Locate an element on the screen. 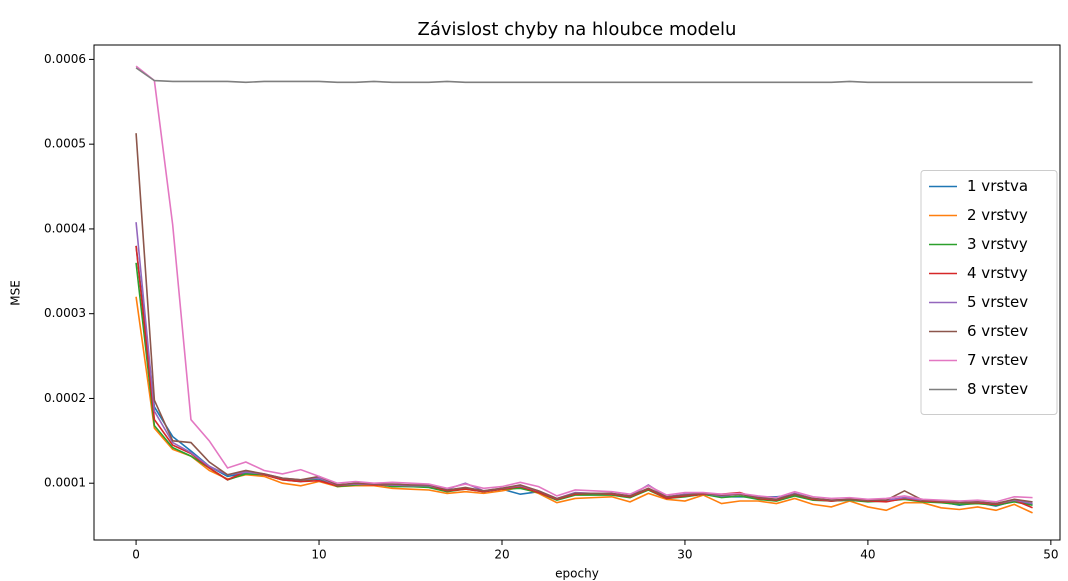 Image resolution: width=1068 pixels, height=581 pixels. x-tick-label: 50 is located at coordinates (1050, 555).